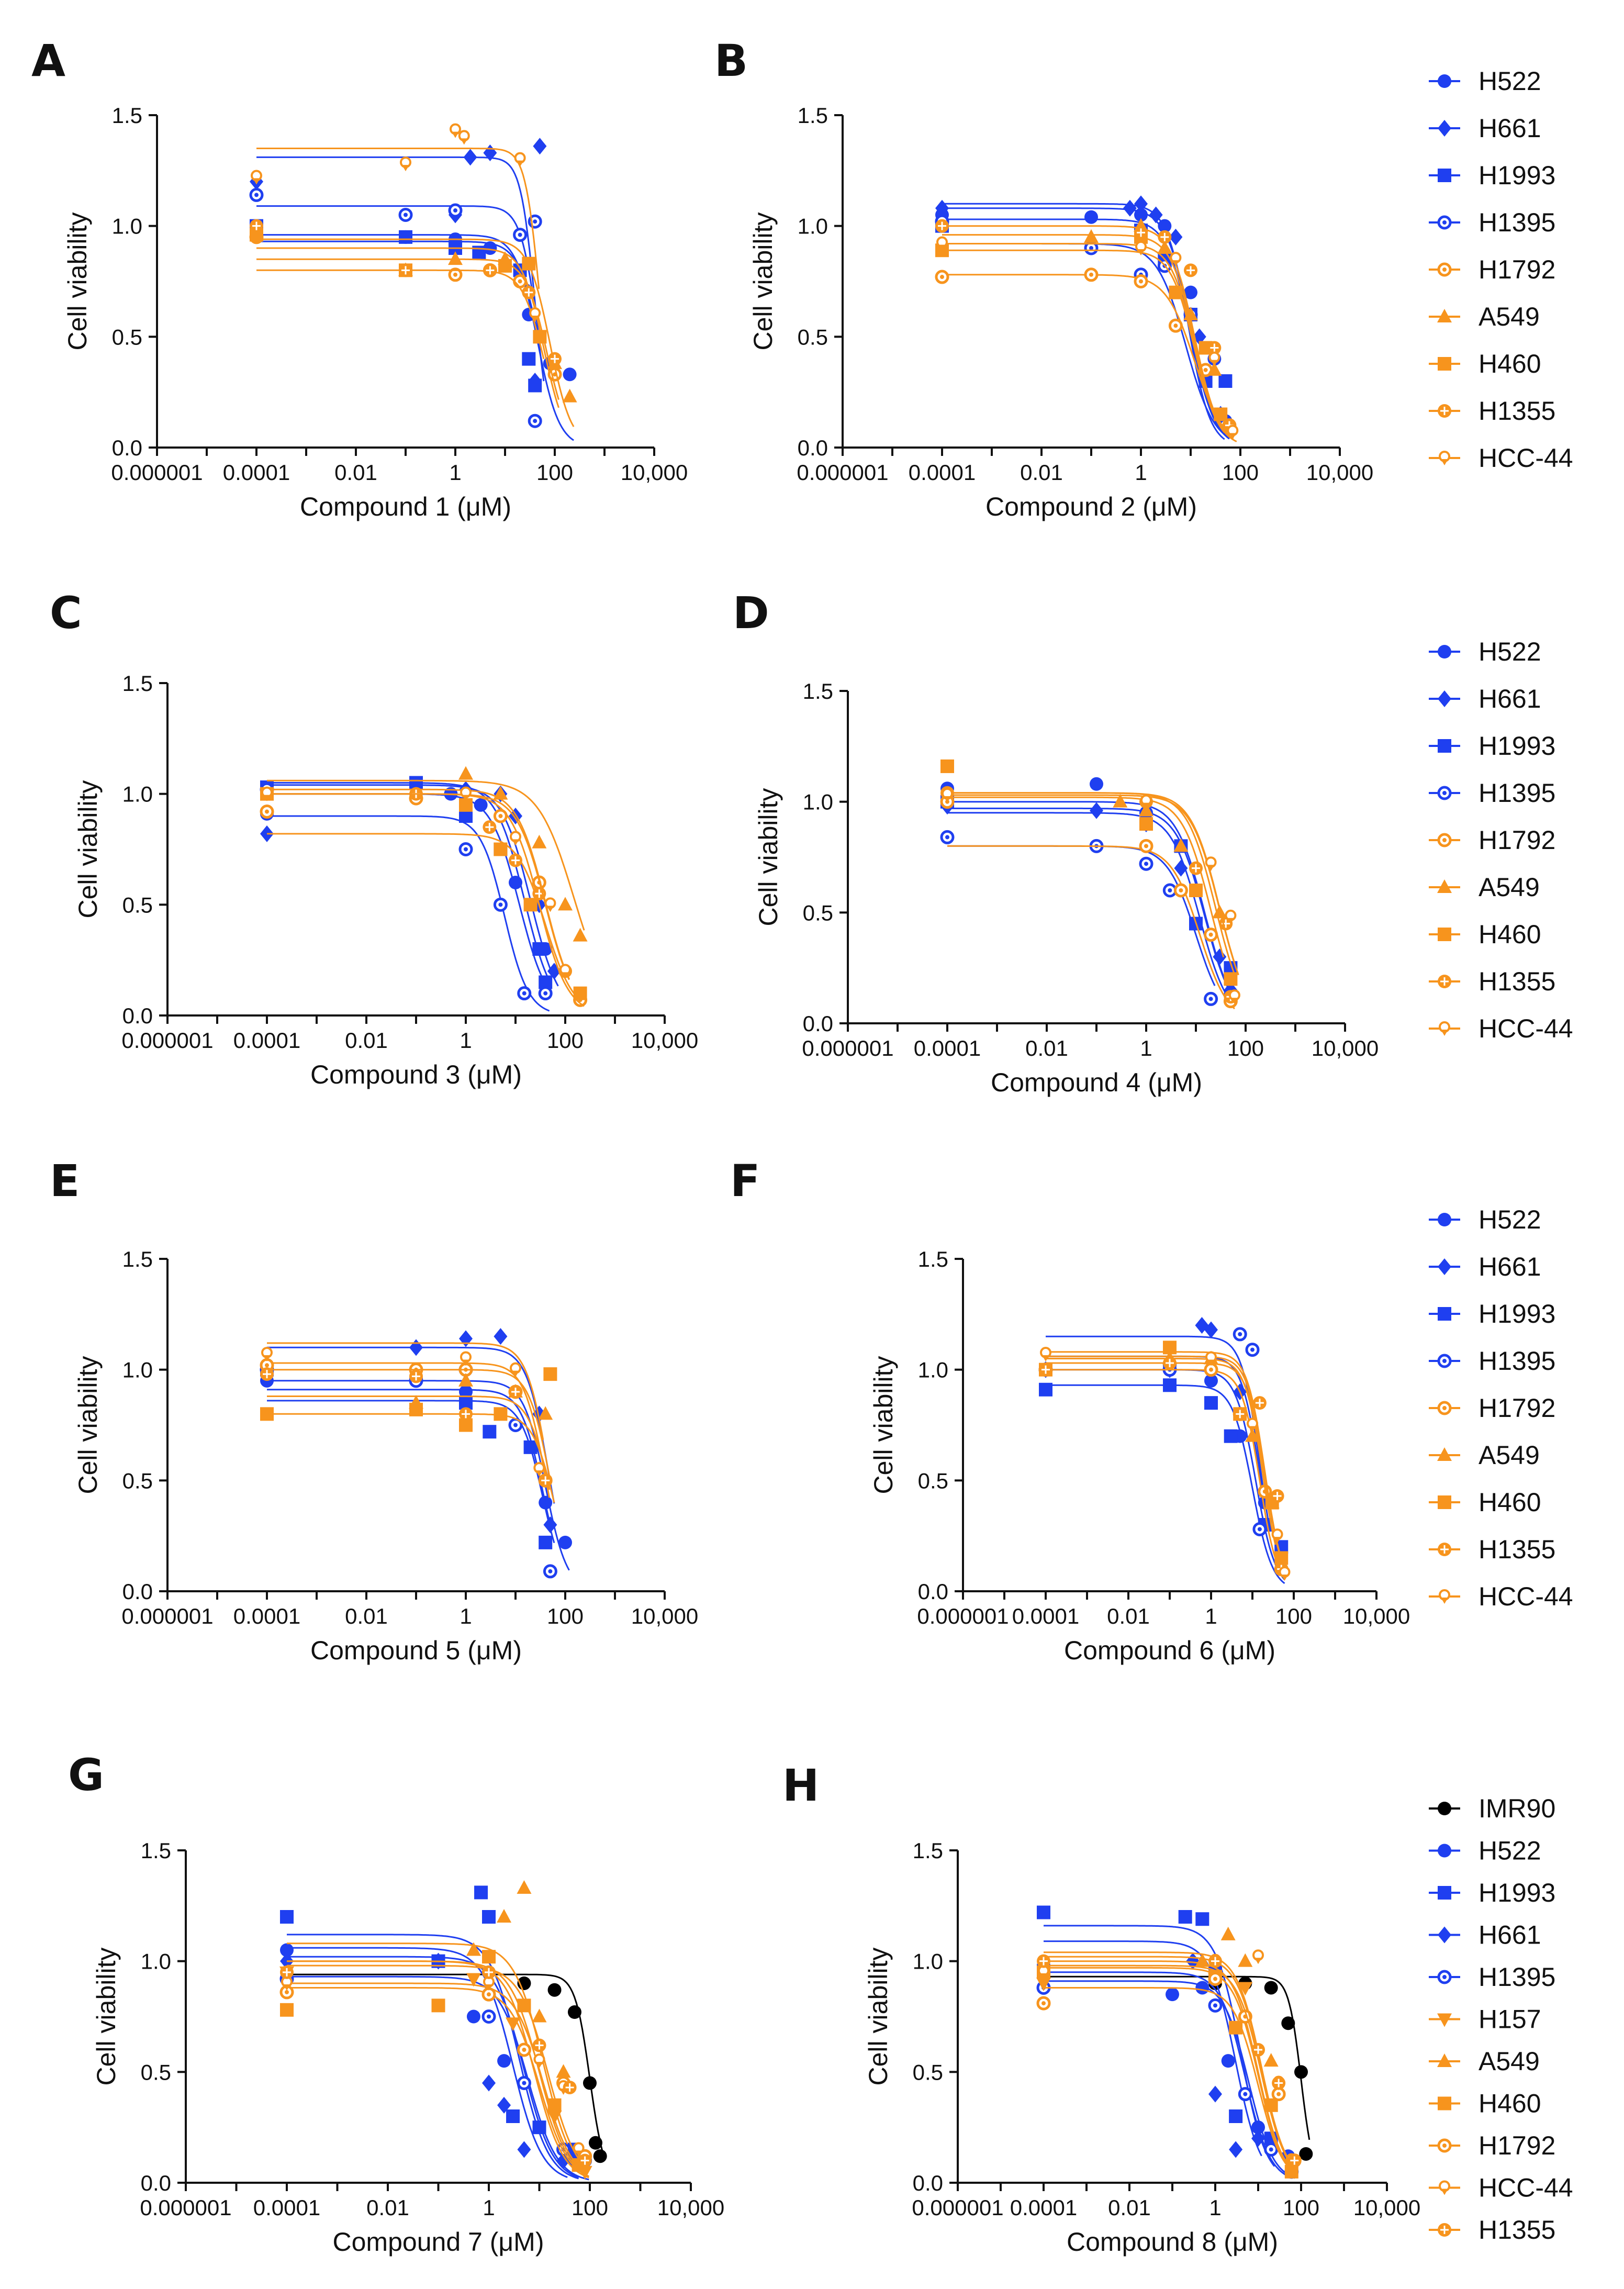  I want to click on legend-label: H661, so click(1510, 1267).